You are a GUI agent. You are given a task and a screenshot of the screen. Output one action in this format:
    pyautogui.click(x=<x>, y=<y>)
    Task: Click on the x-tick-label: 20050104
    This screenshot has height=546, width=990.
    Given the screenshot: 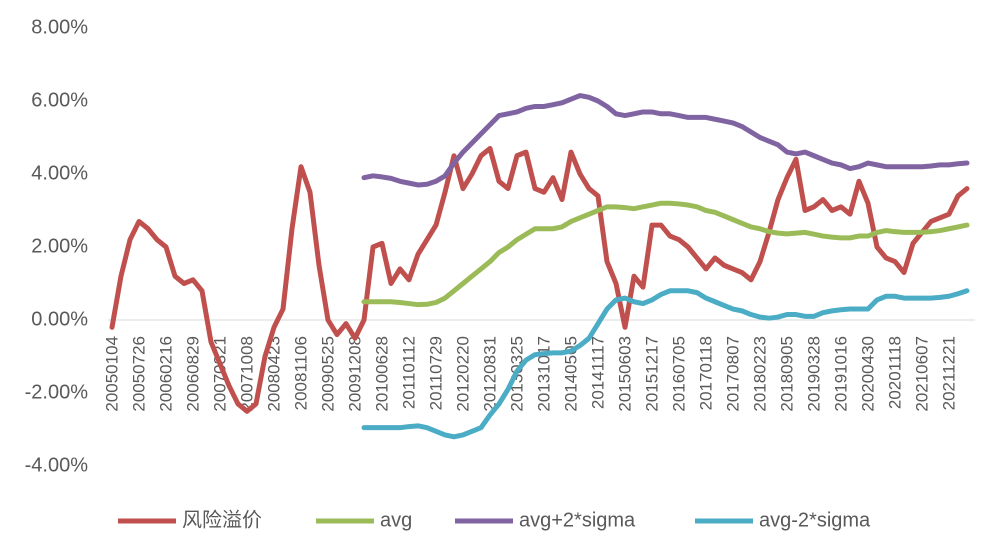 What is the action you would take?
    pyautogui.click(x=111, y=374)
    